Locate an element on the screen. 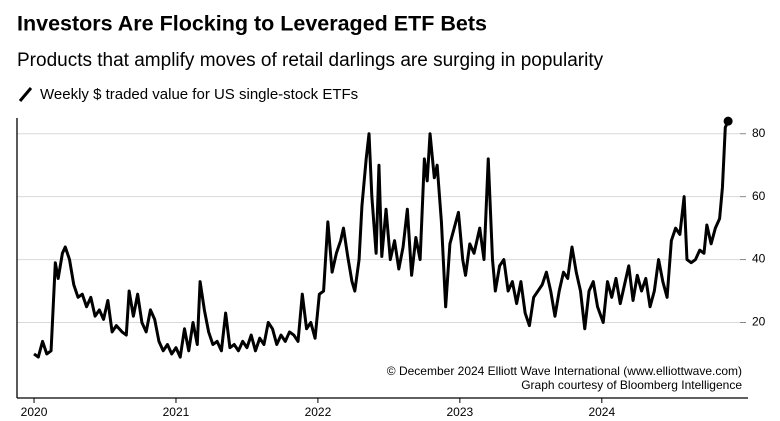 Image resolution: width=780 pixels, height=421 pixels. end-marker is located at coordinates (728, 121).